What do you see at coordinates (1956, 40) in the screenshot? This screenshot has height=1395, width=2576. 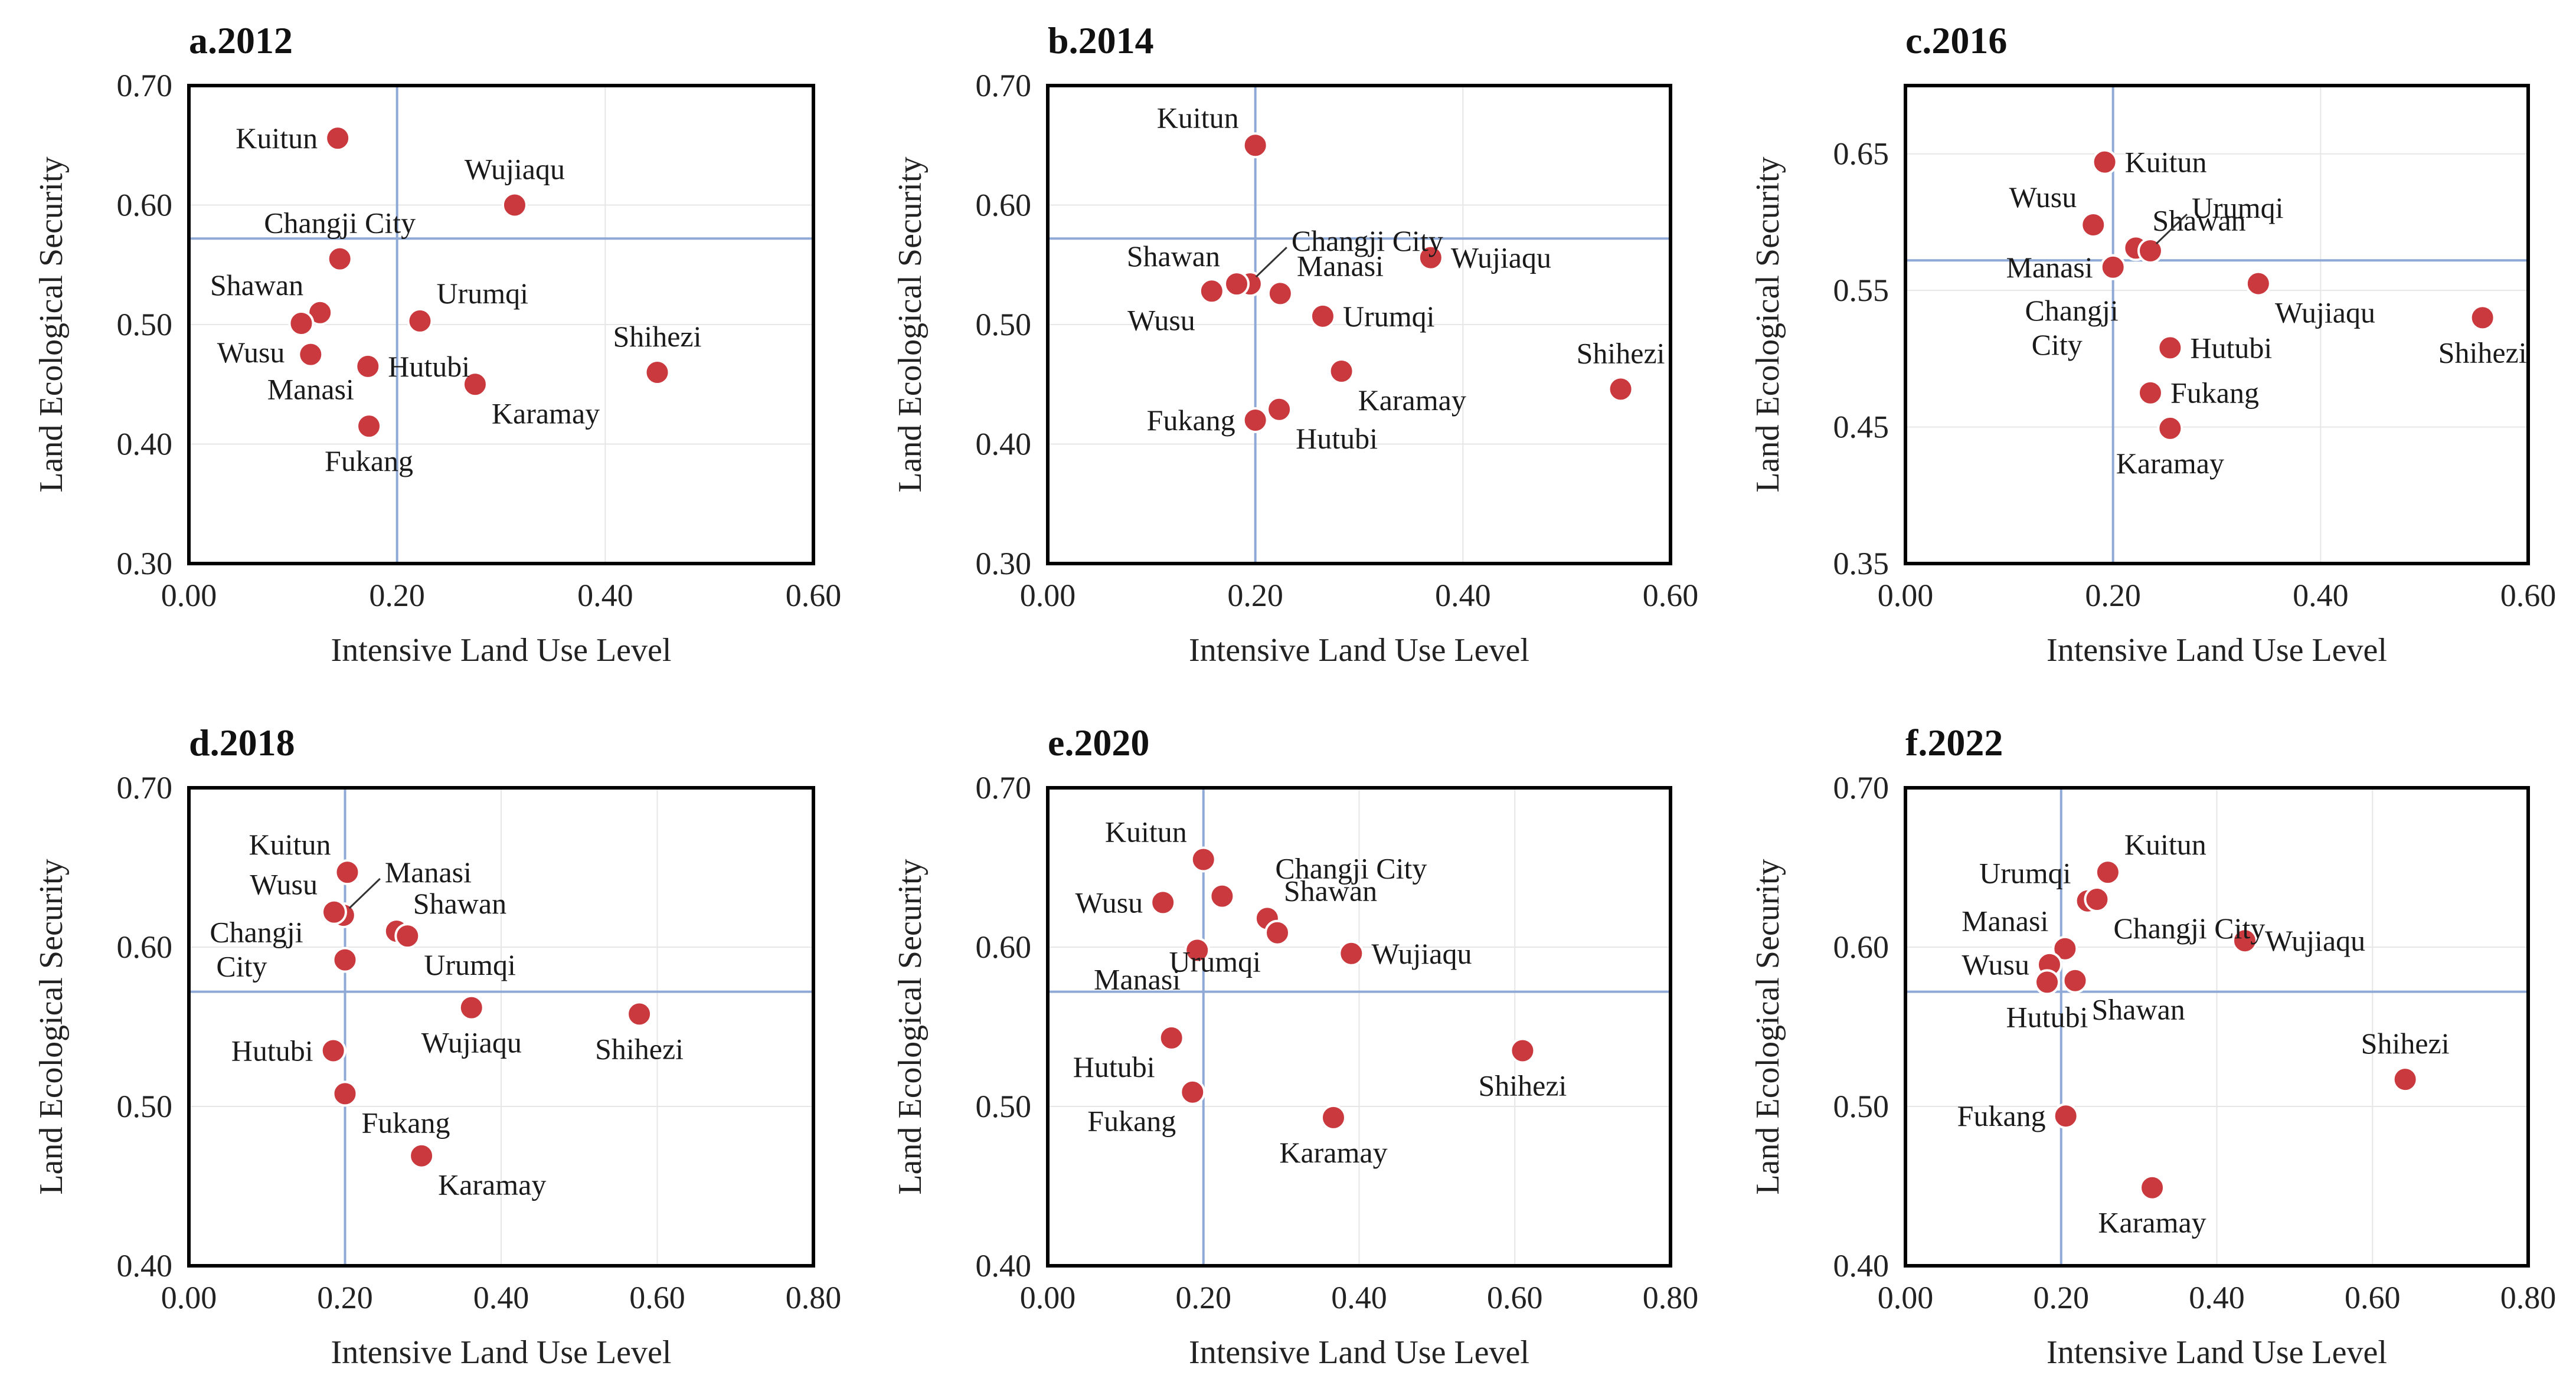 I see `panel-title: c.2016` at bounding box center [1956, 40].